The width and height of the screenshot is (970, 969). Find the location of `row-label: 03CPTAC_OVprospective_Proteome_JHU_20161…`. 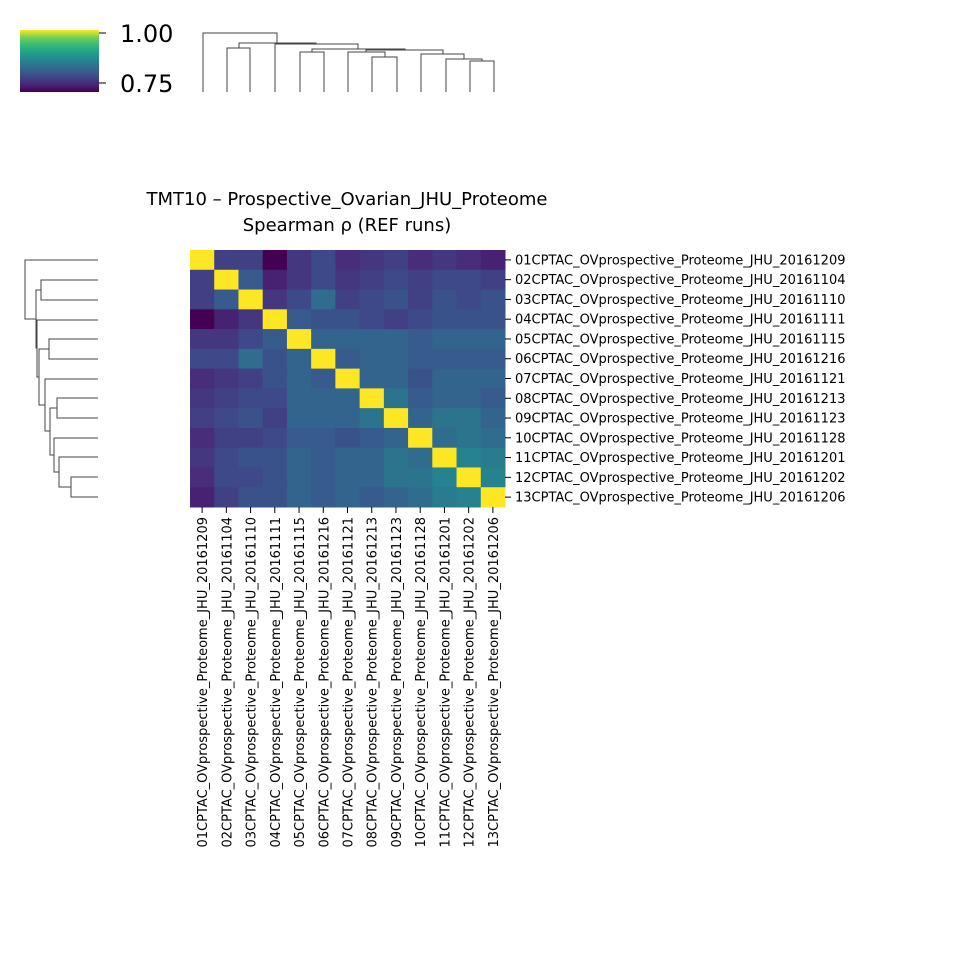

row-label: 03CPTAC_OVprospective_Proteome_JHU_20161… is located at coordinates (680, 300).